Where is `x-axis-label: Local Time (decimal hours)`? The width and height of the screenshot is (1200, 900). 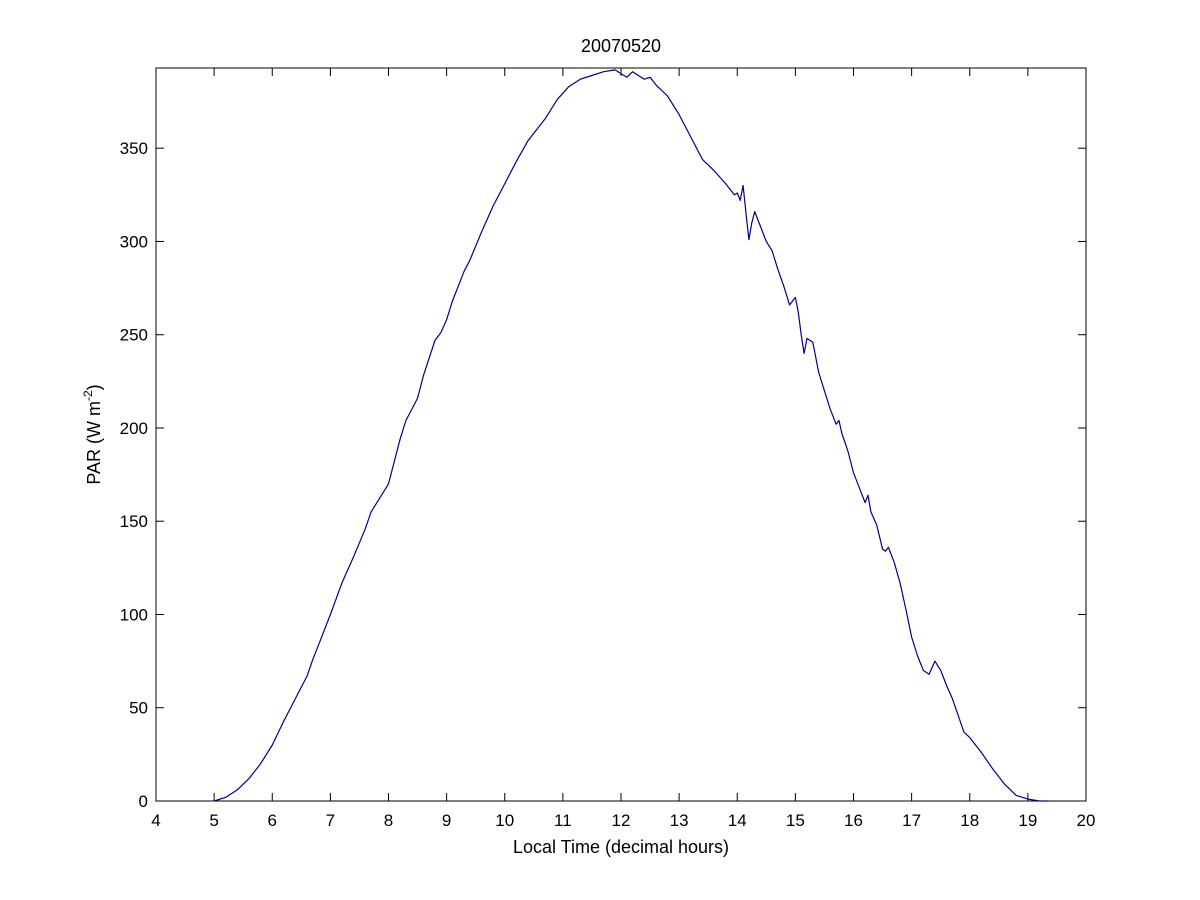 x-axis-label: Local Time (decimal hours) is located at coordinates (621, 847).